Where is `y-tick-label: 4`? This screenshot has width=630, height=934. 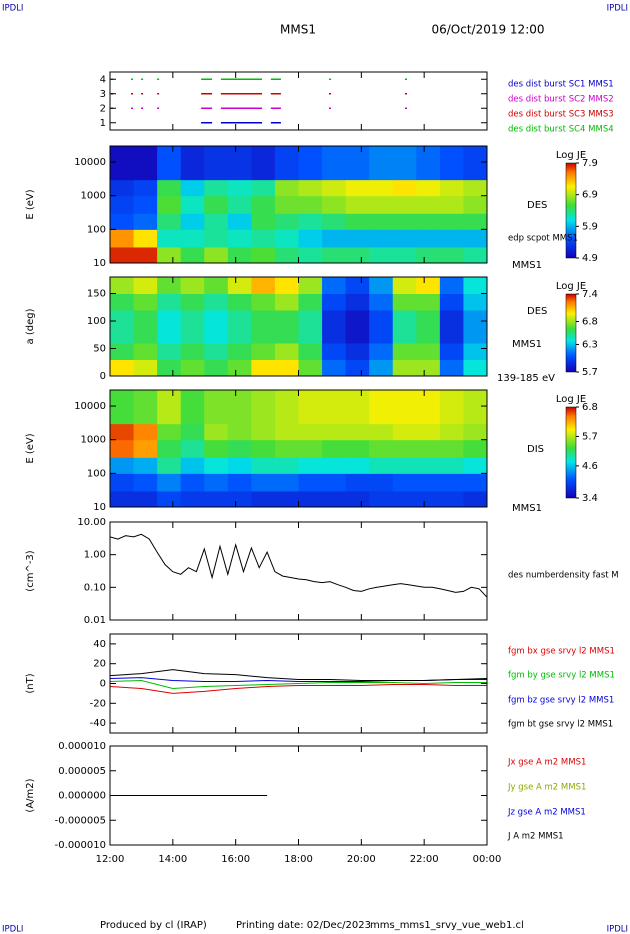 y-tick-label: 4 is located at coordinates (103, 79).